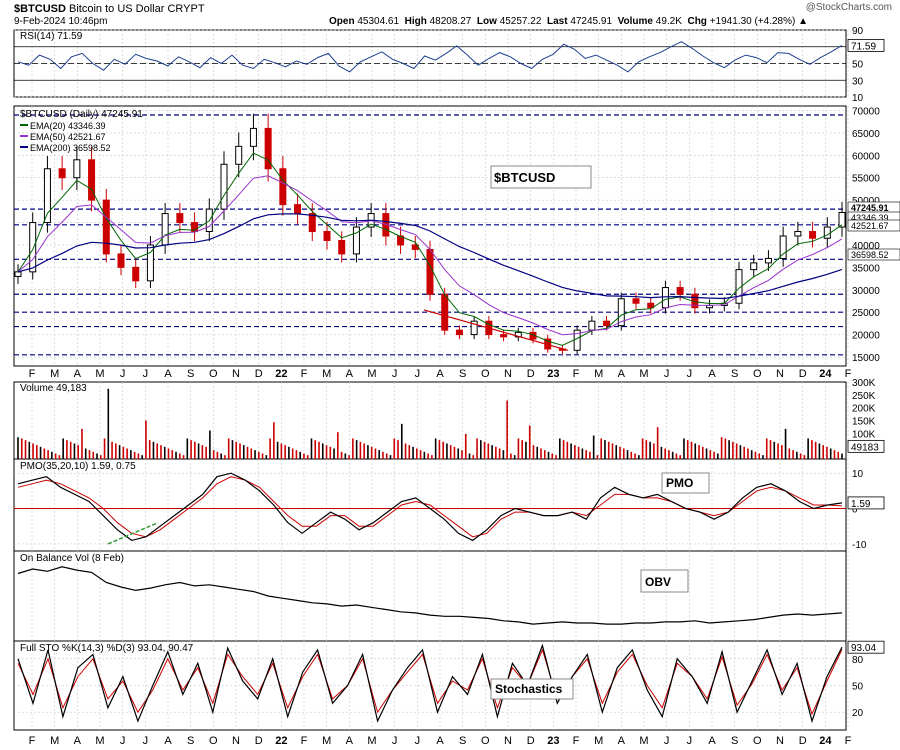  Describe the element at coordinates (668, 21) in the screenshot. I see `volume-value: 49.2K` at that location.